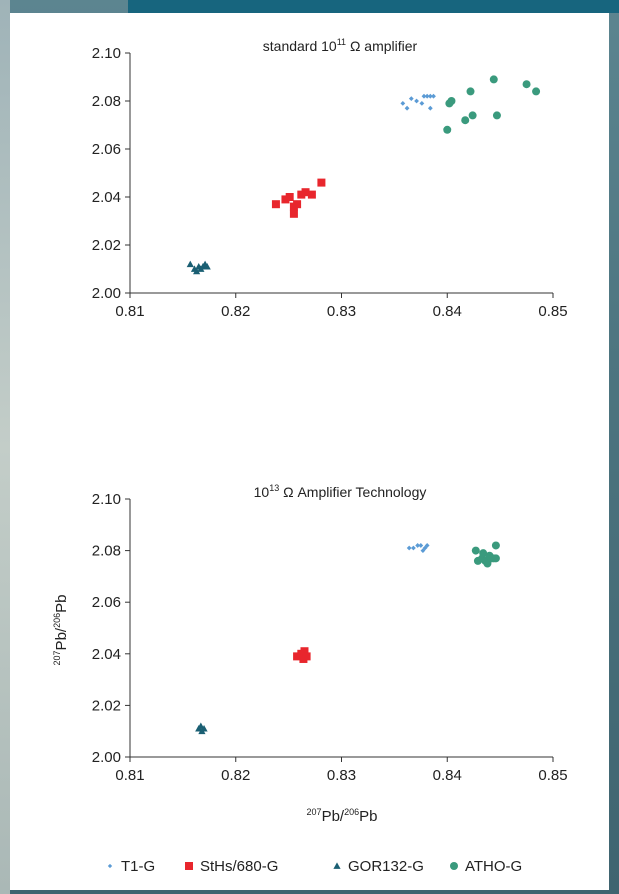 This screenshot has width=619, height=894. I want to click on legend-marker-shape-athog, so click(454, 866).